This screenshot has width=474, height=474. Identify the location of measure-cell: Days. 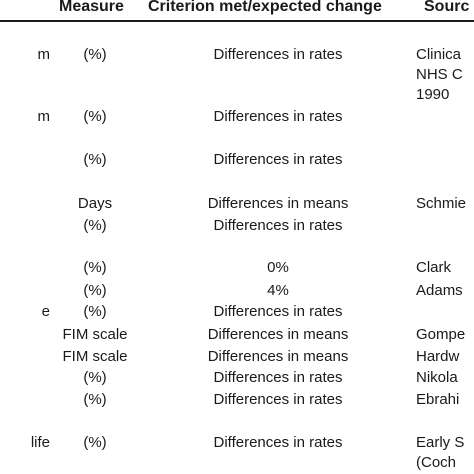
(95, 203).